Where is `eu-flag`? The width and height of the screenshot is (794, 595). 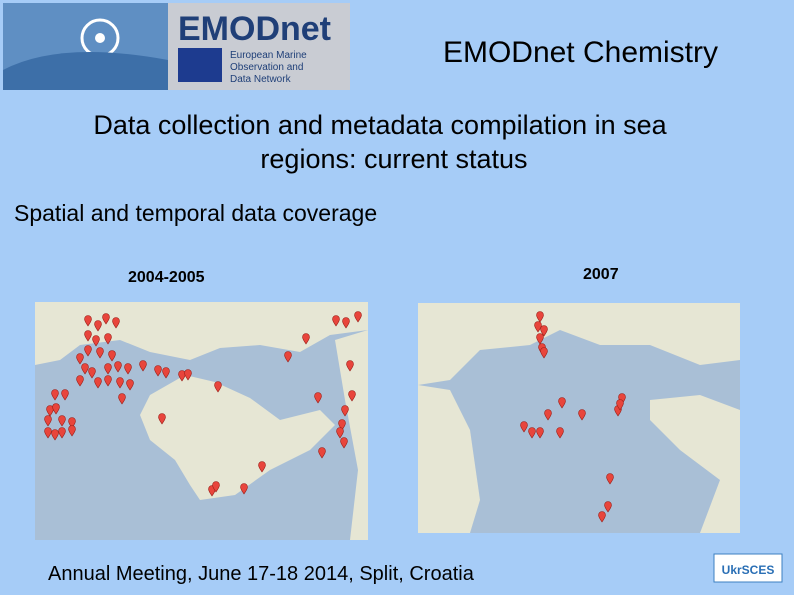 eu-flag is located at coordinates (200, 65).